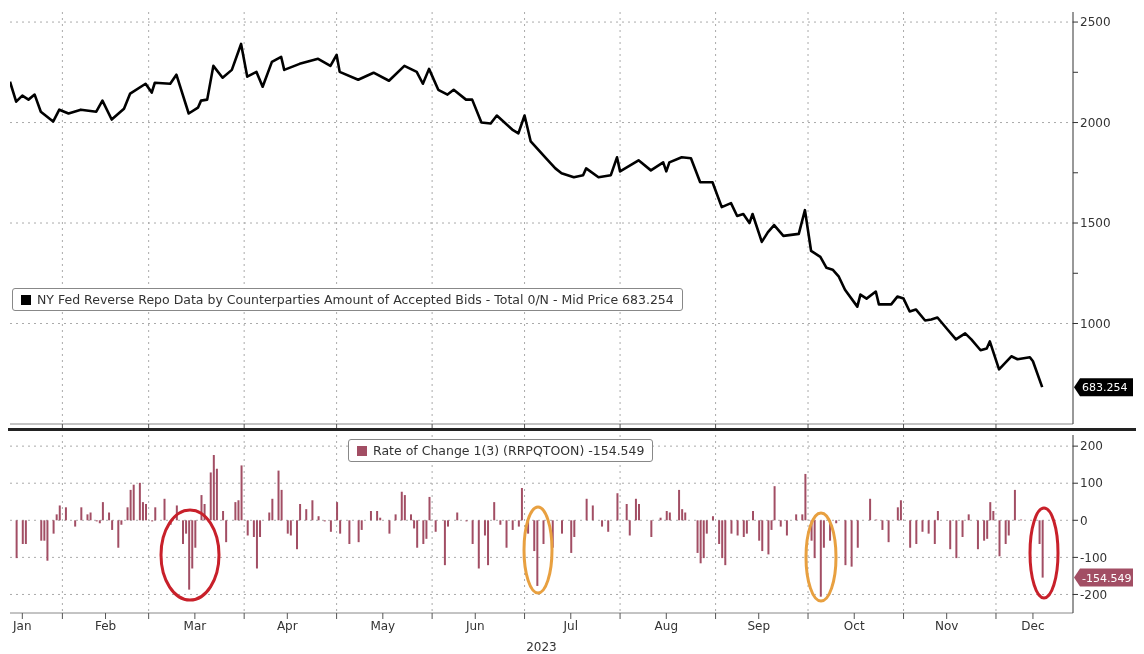 The width and height of the screenshot is (1144, 654). I want to click on y-tick-label: 1000, so click(1095, 323).